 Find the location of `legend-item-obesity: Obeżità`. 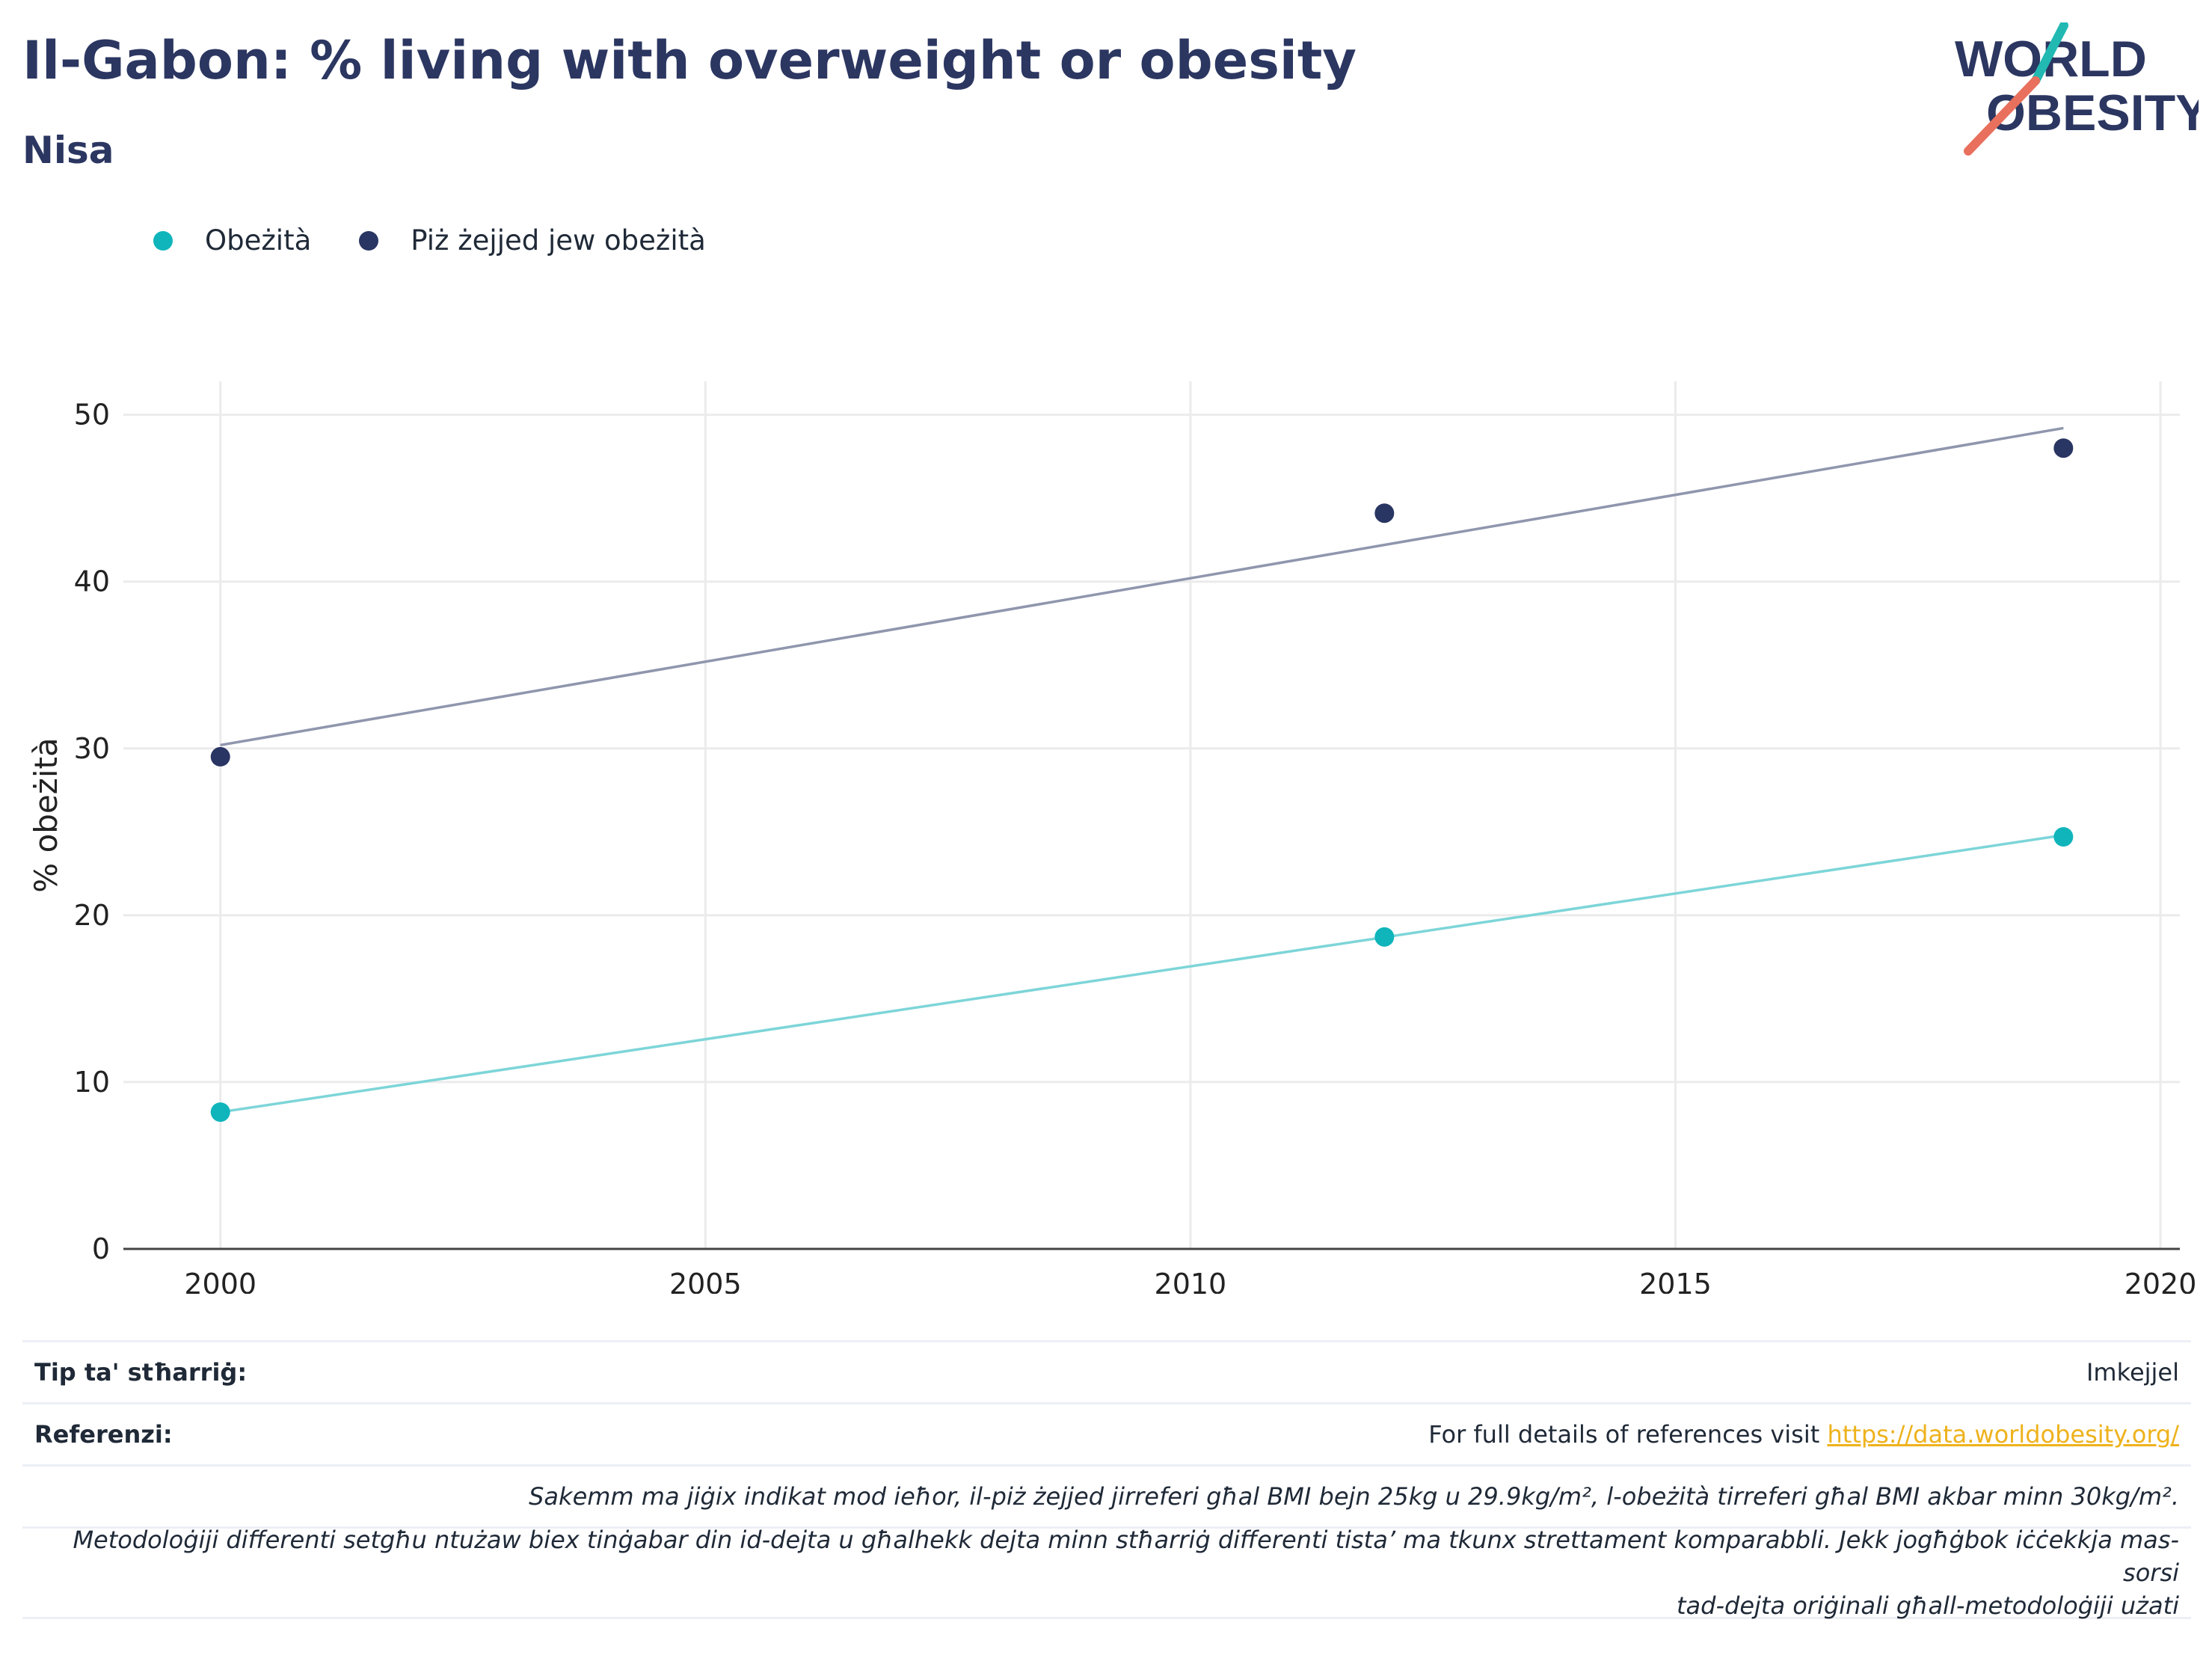

legend-item-obesity: Obeżità is located at coordinates (232, 240).